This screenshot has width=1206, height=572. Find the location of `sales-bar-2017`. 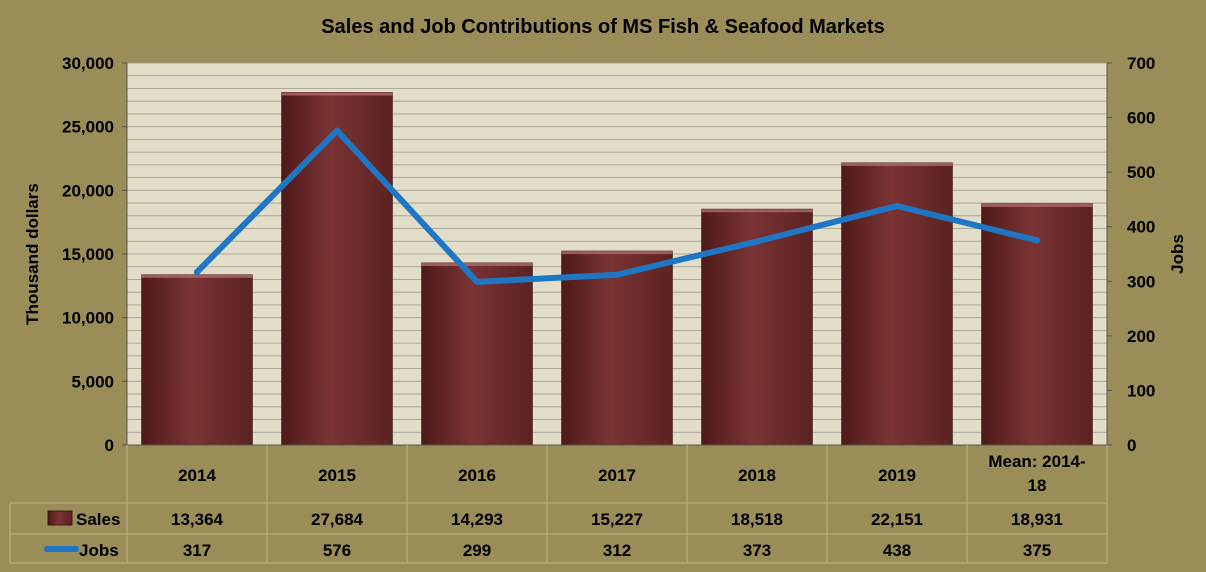

sales-bar-2017 is located at coordinates (617, 348).